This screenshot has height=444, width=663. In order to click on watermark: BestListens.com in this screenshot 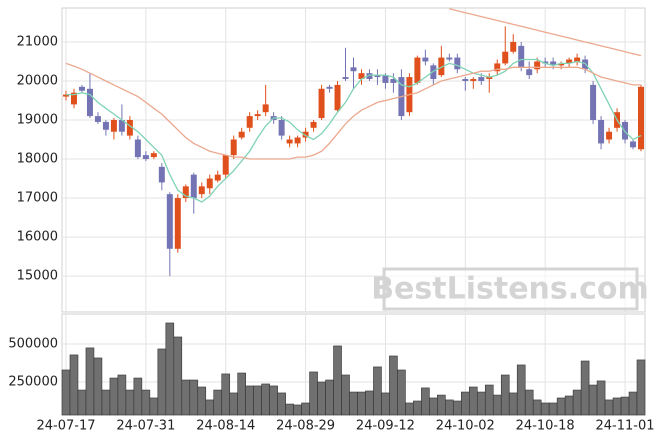, I will do `click(510, 289)`.